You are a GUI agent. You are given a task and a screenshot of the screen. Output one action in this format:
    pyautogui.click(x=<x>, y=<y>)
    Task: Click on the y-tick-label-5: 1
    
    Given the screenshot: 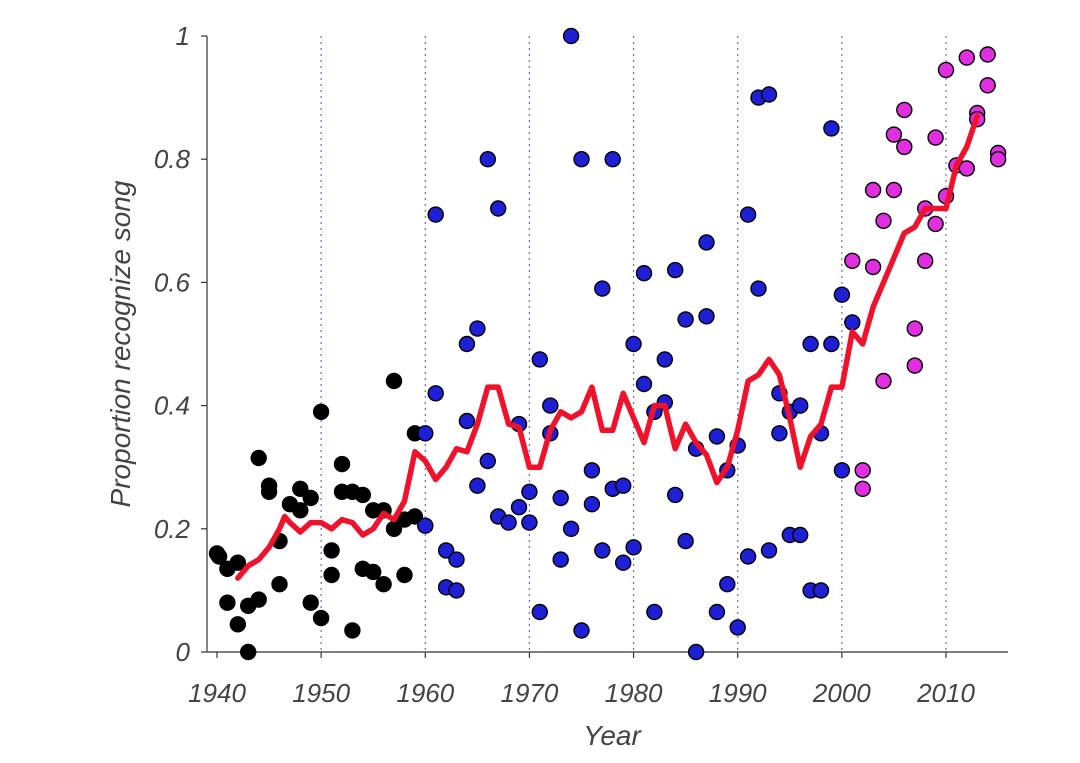 What is the action you would take?
    pyautogui.click(x=183, y=36)
    